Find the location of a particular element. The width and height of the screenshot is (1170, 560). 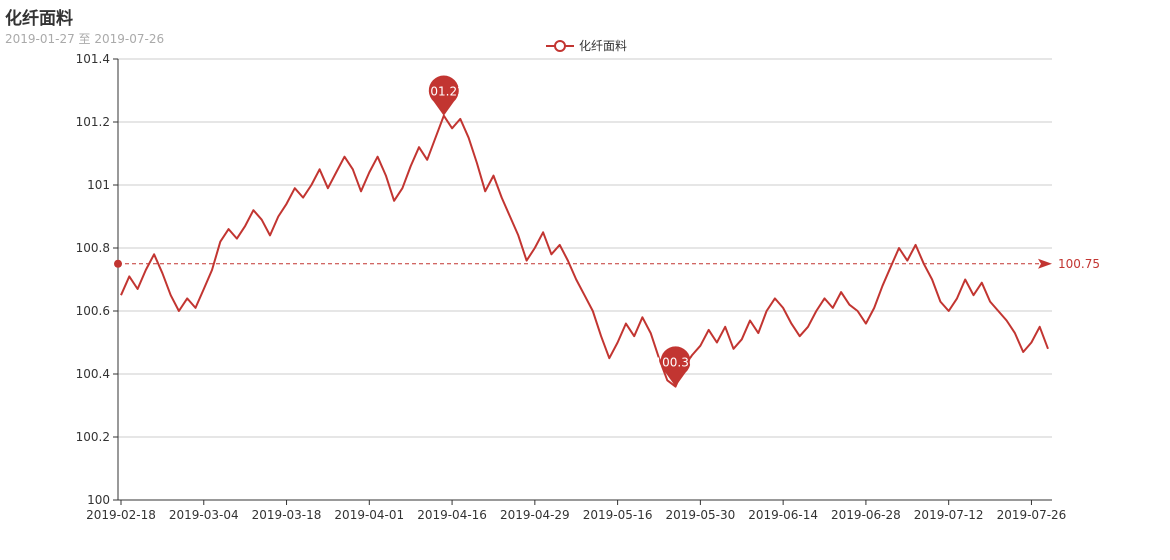

x-tick-label: 2019-06-28 is located at coordinates (866, 515).